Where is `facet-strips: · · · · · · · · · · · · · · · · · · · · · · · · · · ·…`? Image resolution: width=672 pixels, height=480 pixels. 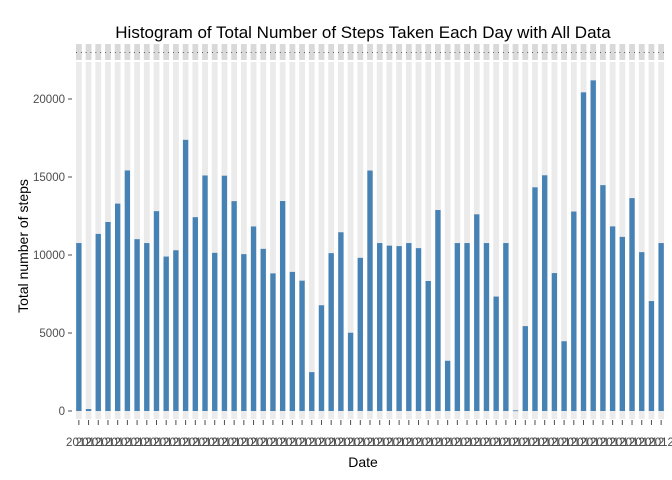 facet-strips: · · · · · · · · · · · · · · · · · · · · · · · · · · ·… is located at coordinates (370, 52).